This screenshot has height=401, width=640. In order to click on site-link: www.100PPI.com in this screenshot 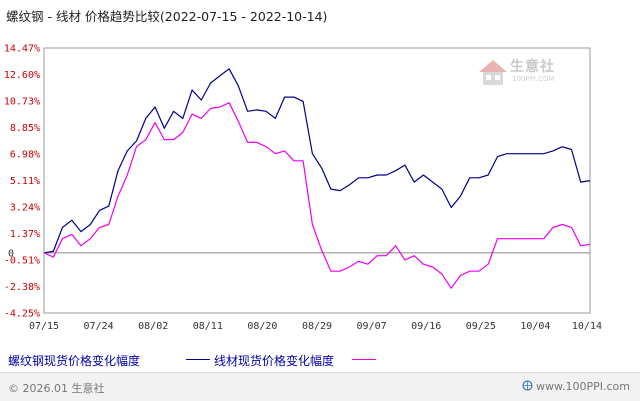, I will do `click(576, 386)`.